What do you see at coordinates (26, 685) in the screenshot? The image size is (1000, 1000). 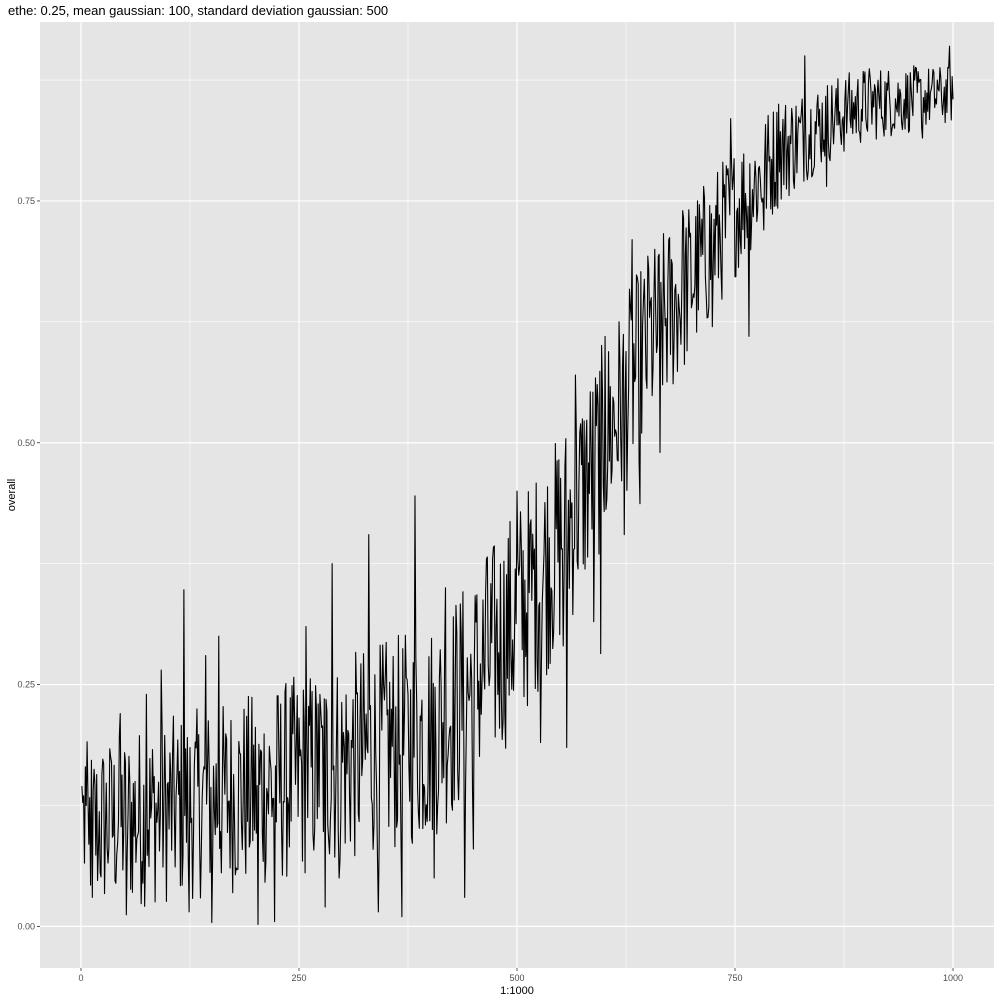 I see `y-tick-label: 0.25` at bounding box center [26, 685].